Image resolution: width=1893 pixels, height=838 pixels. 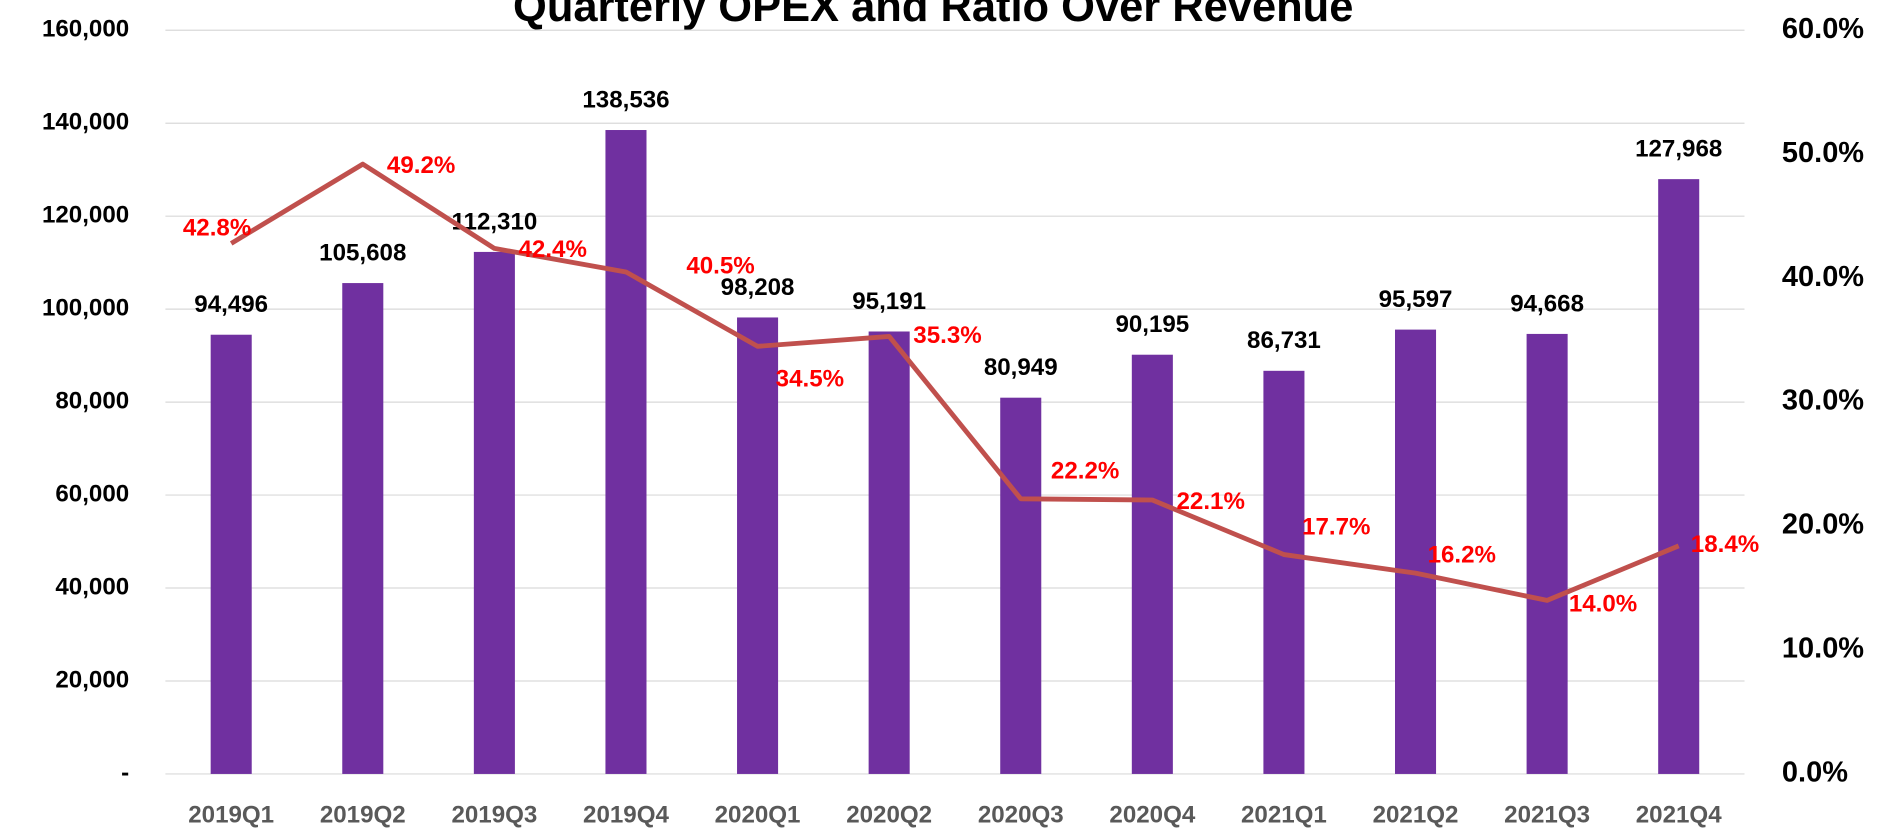 What do you see at coordinates (362, 252) in the screenshot?
I see `bar-value-label: 105,608` at bounding box center [362, 252].